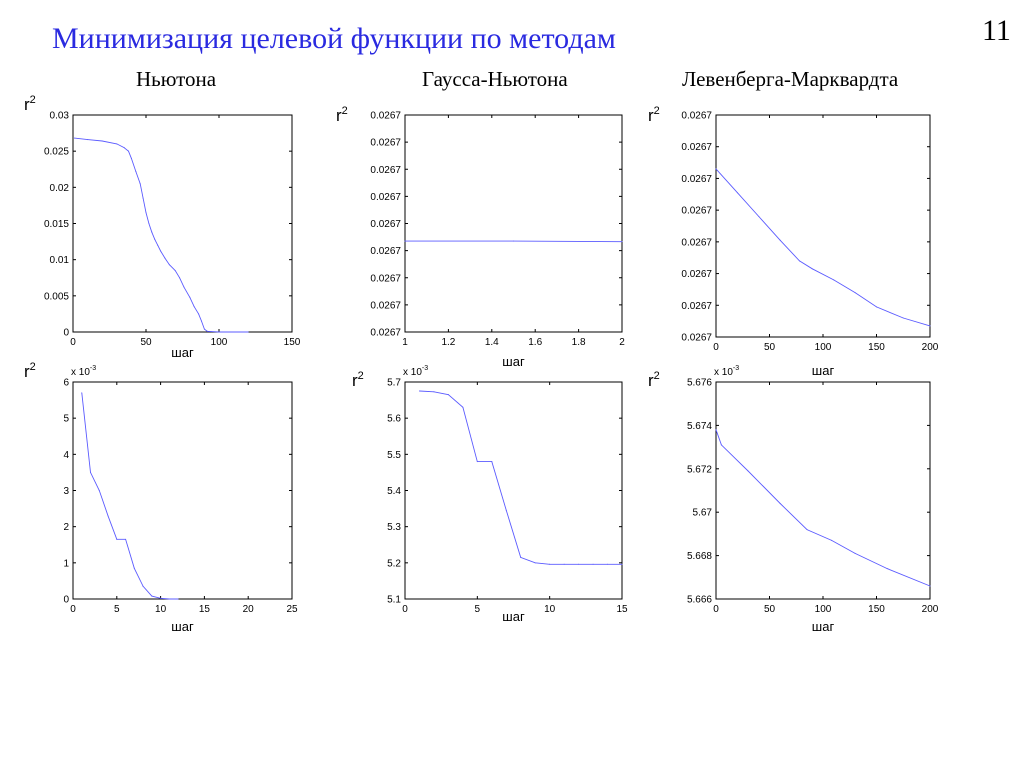  Describe the element at coordinates (996, 30) in the screenshot. I see `page-number: 11` at that location.